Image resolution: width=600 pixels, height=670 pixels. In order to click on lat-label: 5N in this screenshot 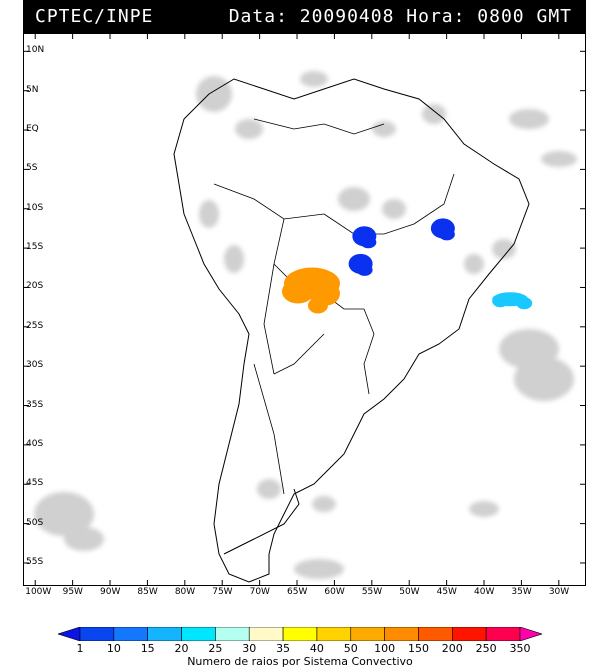, I will do `click(32, 89)`.